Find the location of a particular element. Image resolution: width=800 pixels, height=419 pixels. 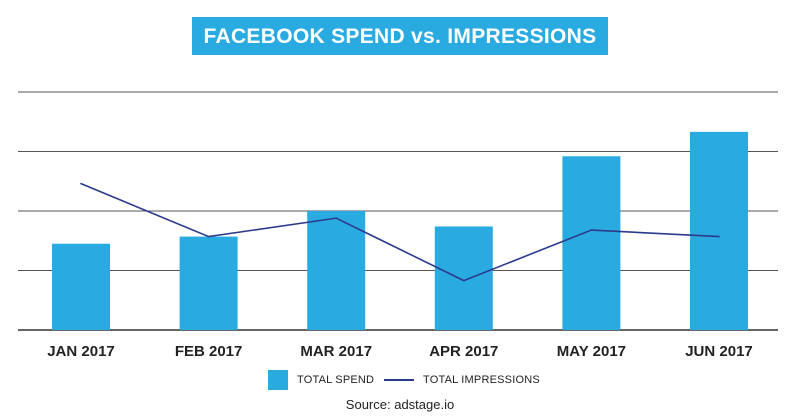

legend-item-spend: TOTAL SPEND is located at coordinates (321, 380).